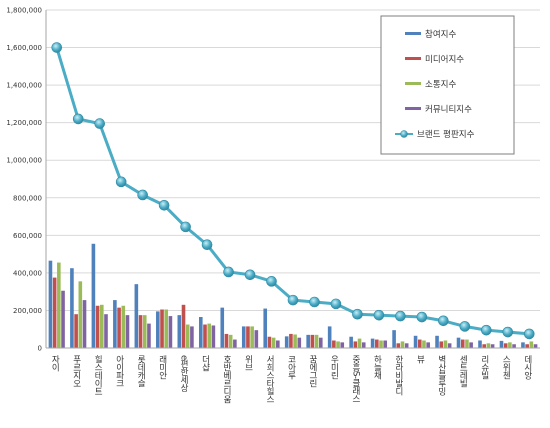 The image size is (550, 428). Describe the element at coordinates (527, 367) in the screenshot. I see `x-tick-label: 데시앙` at that location.